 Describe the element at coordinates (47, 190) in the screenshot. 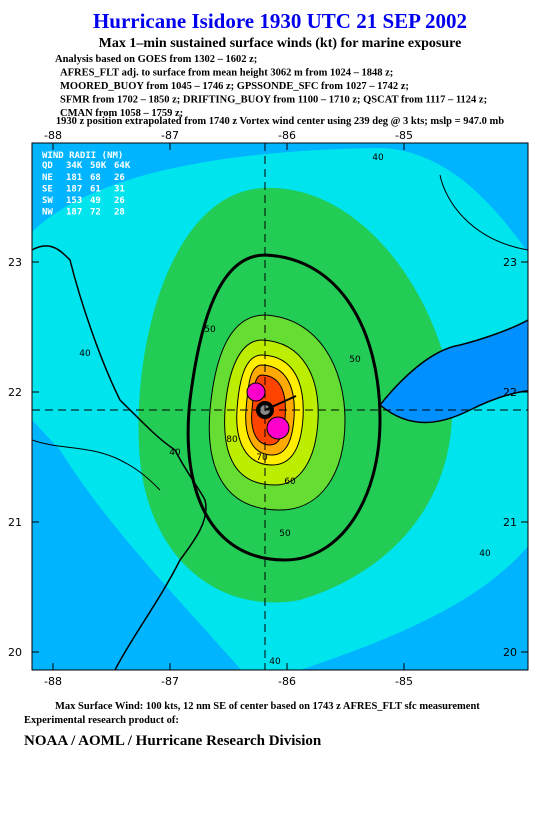

I see `radii-cell: SE` at that location.